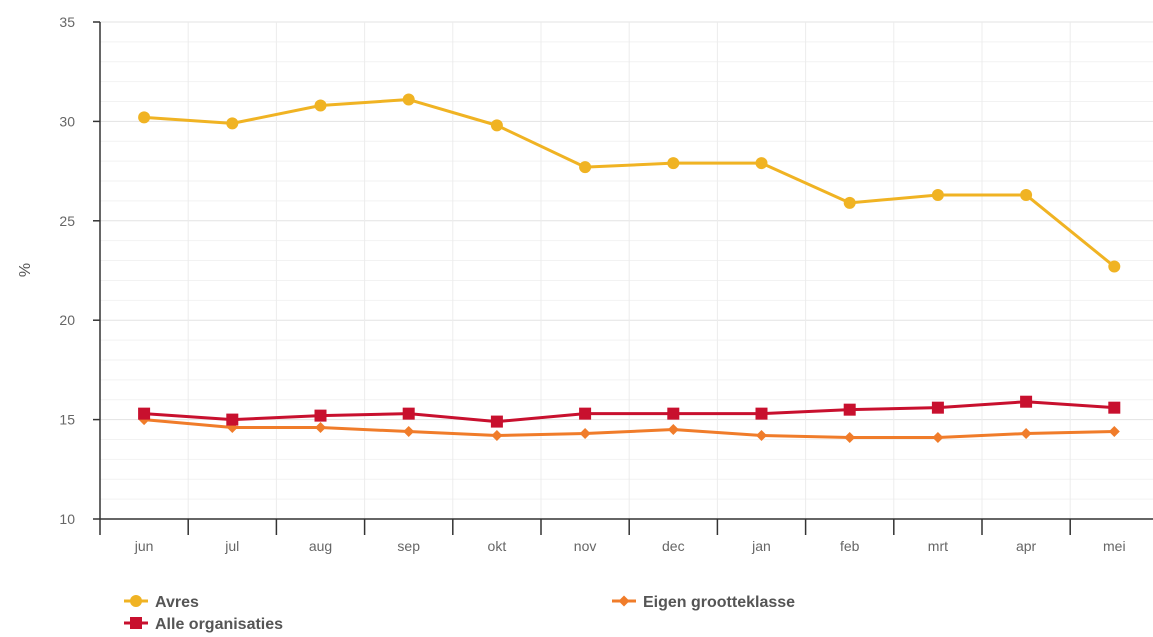 The height and width of the screenshot is (637, 1153). I want to click on x-tick-label: feb, so click(850, 546).